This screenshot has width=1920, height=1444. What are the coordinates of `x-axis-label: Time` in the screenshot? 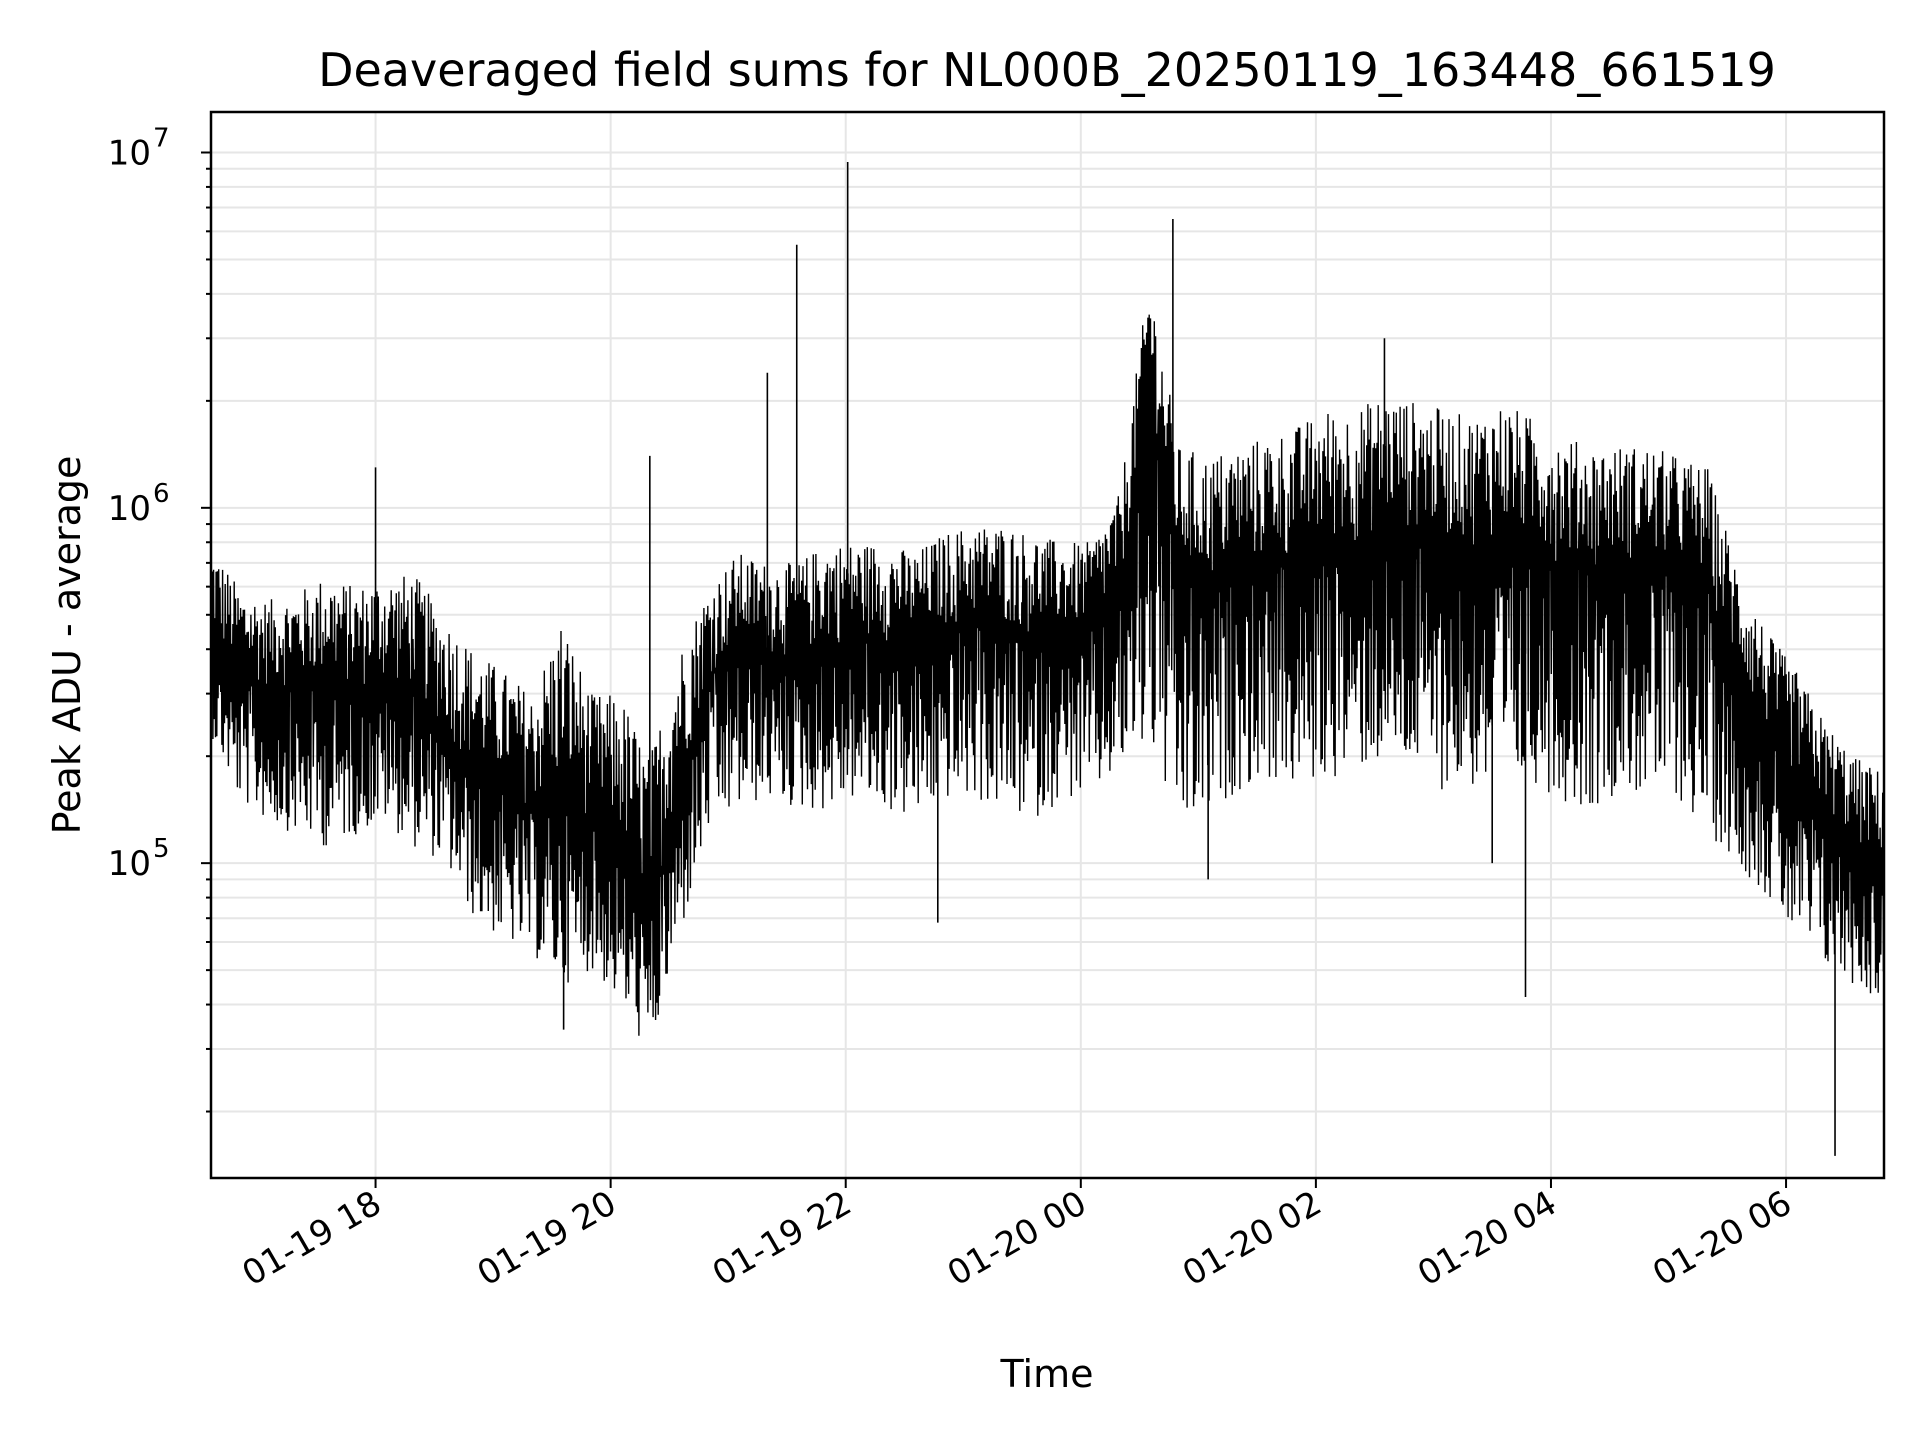 It's located at (1047, 1374).